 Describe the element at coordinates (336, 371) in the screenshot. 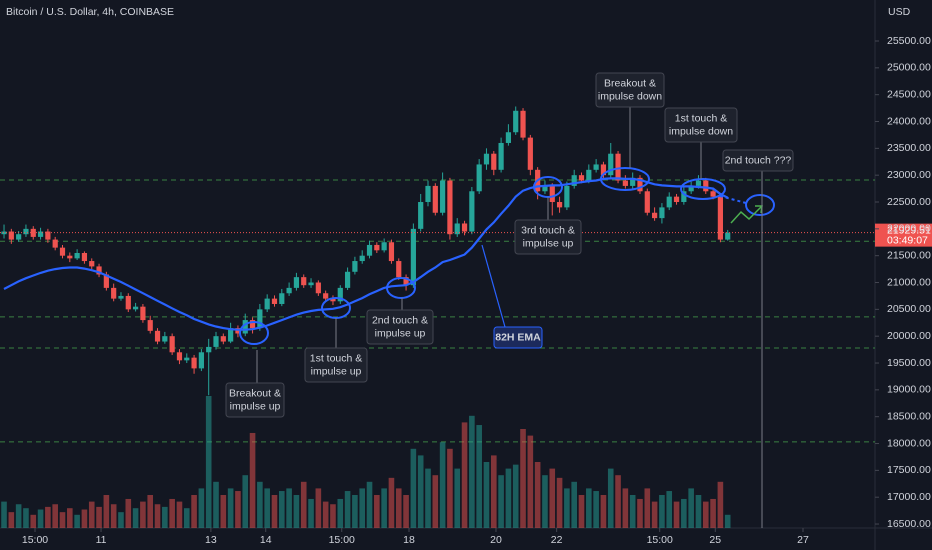

I see `annotation-text: impulse up` at that location.